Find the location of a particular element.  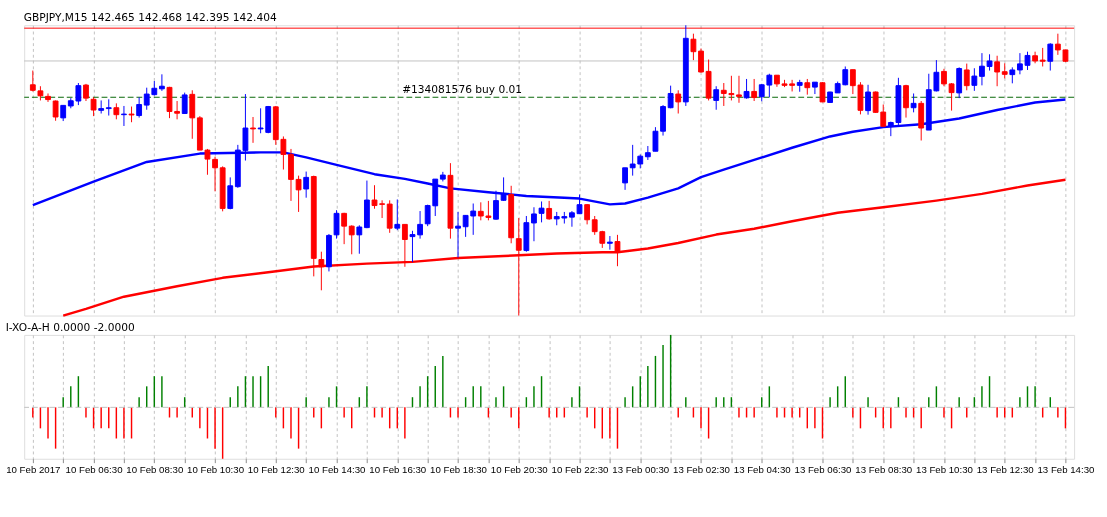

x-tick-label: 10 Feb 20:30 is located at coordinates (519, 469).